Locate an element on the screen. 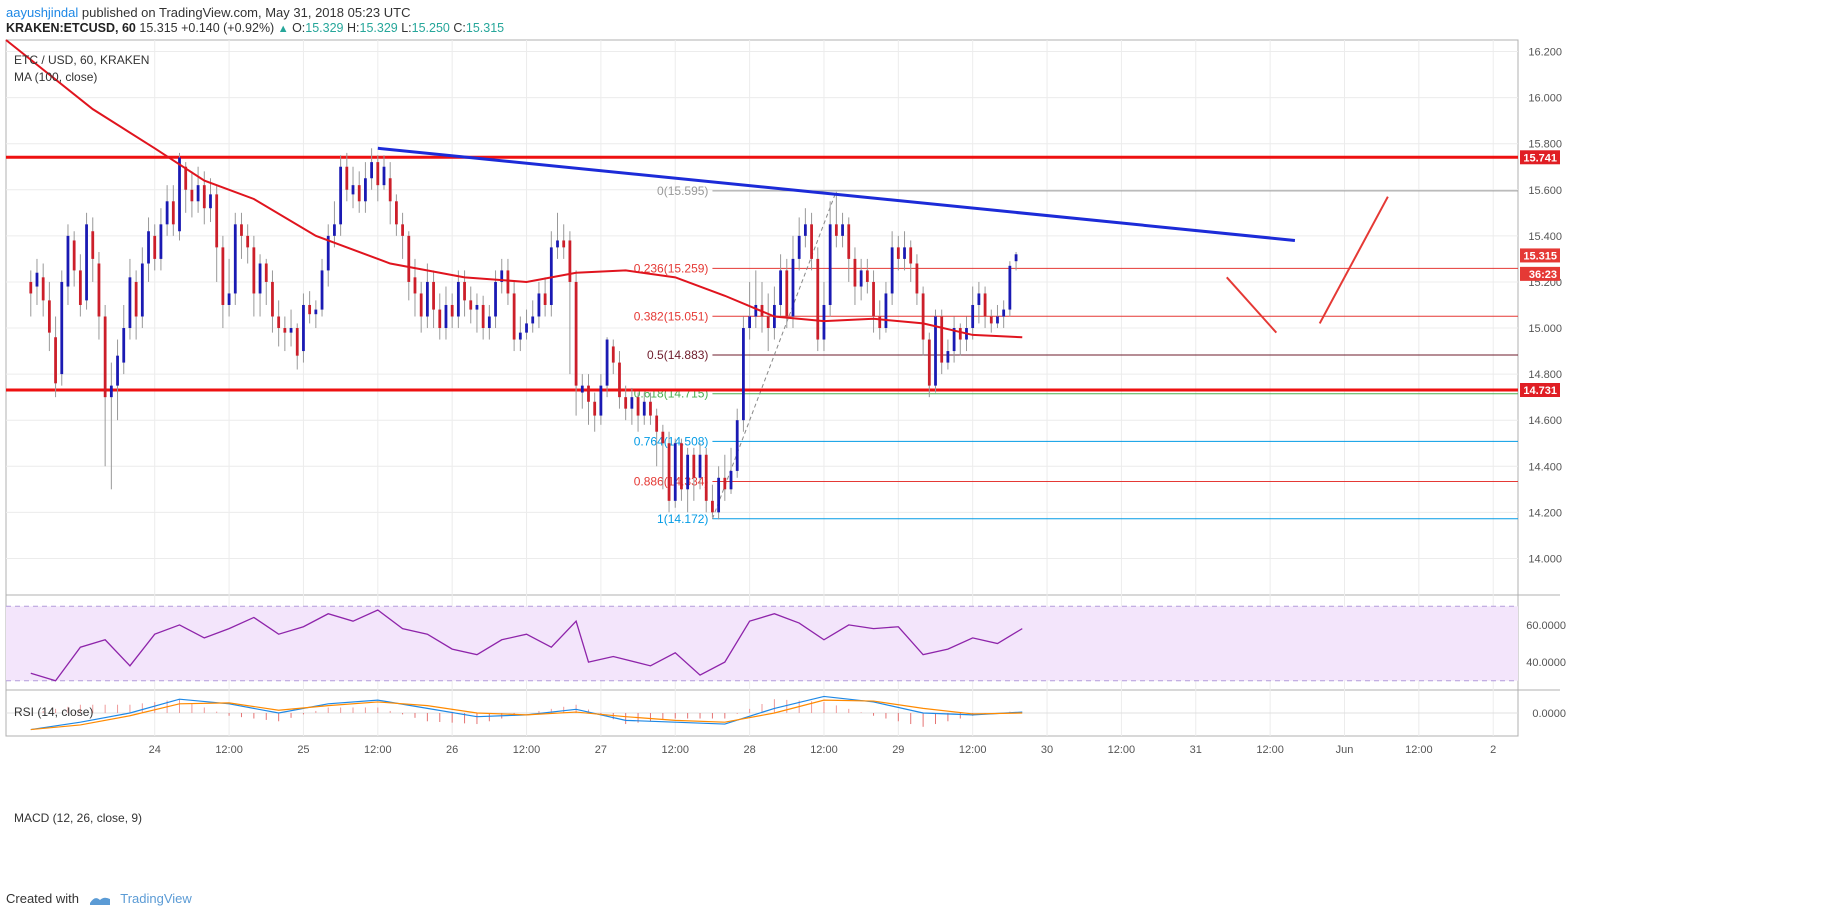 This screenshot has height=917, width=1824. fib-level-label: 0(15.595) is located at coordinates (682, 191).